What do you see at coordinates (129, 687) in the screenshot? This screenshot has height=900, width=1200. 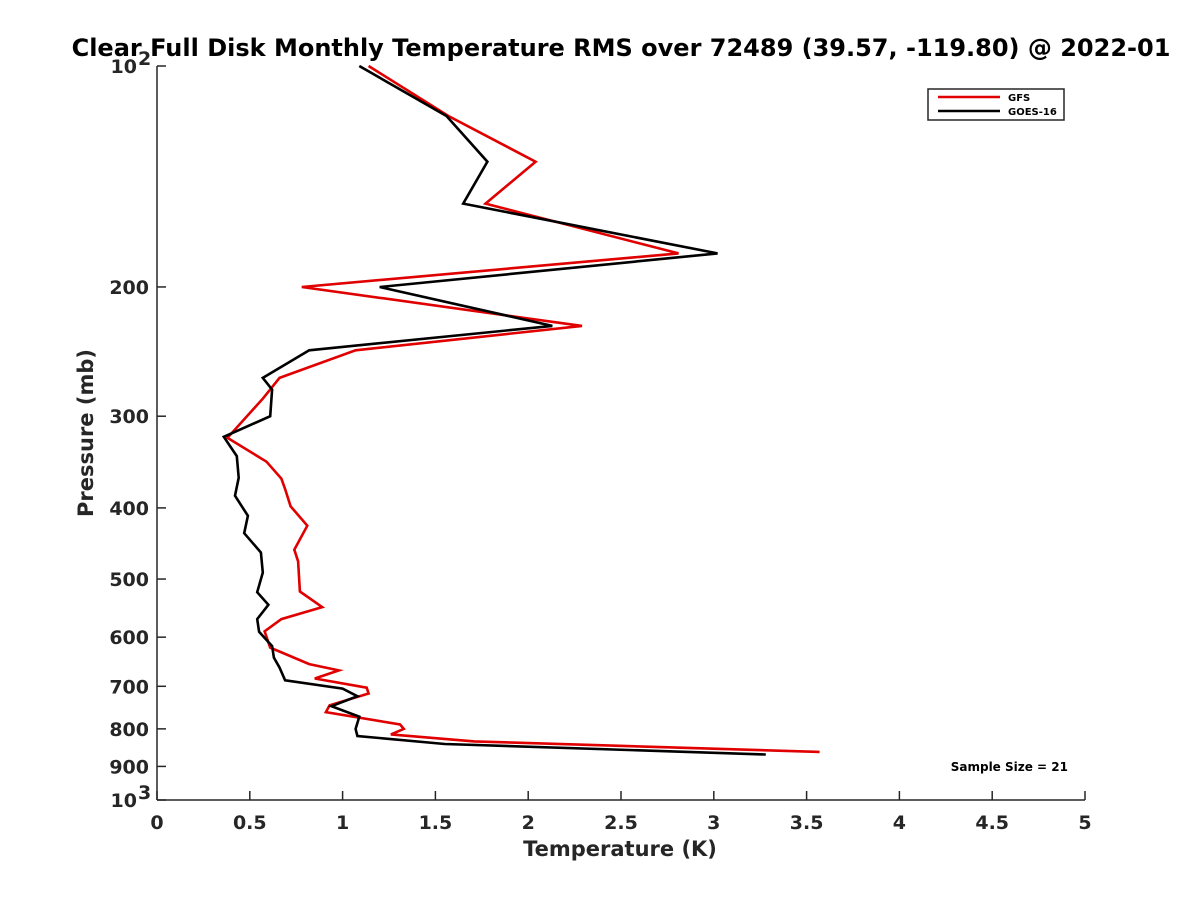 I see `y-tick-label: 700` at bounding box center [129, 687].